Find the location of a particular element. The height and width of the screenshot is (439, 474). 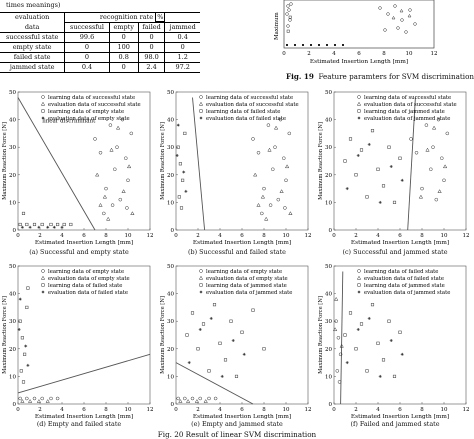

y-tick-label: 20 is located at coordinates (170, 176).